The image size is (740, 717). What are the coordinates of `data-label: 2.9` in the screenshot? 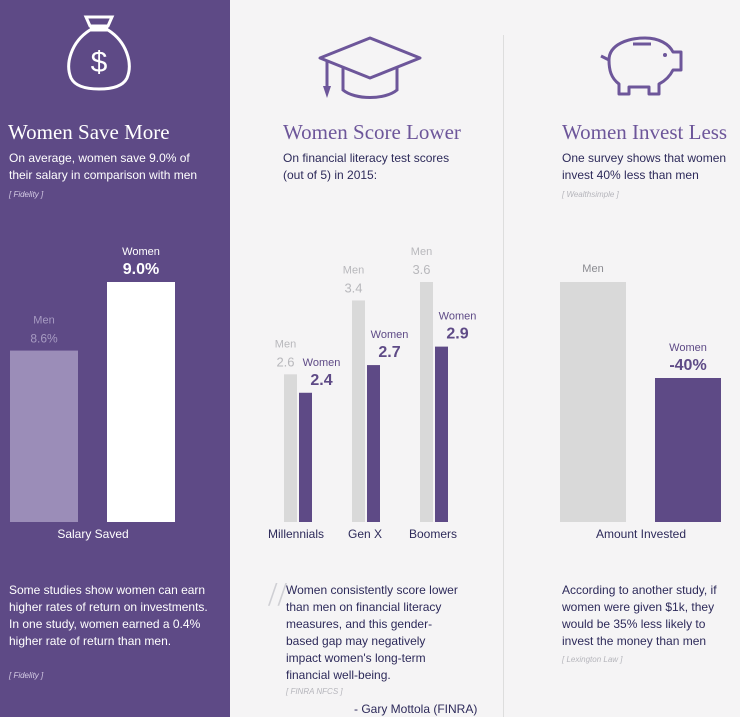 It's located at (457, 334).